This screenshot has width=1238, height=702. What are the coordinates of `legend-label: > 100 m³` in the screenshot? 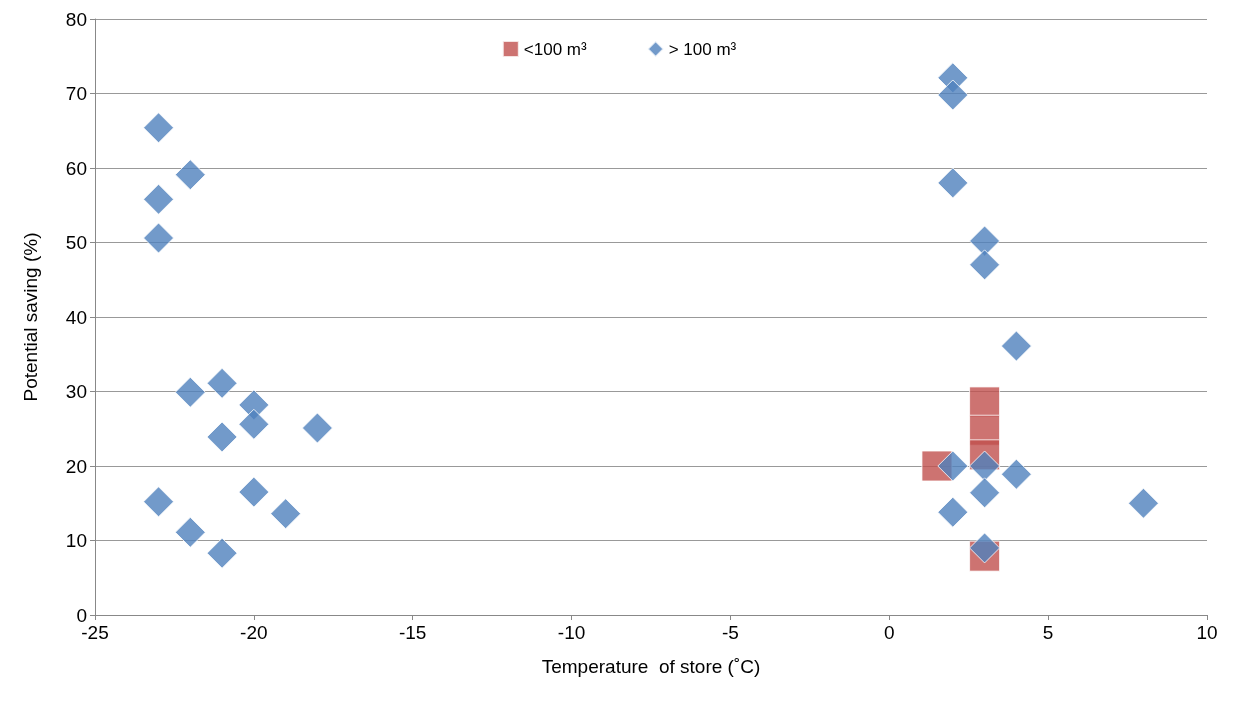 It's located at (702, 49).